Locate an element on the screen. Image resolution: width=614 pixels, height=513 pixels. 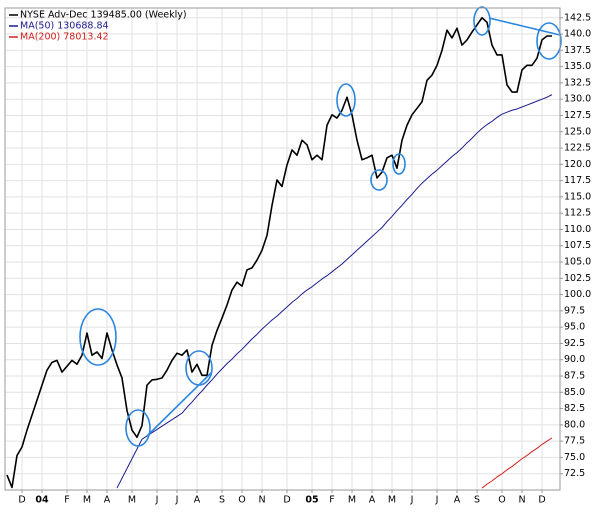
y-tick-label: 85.0 is located at coordinates (574, 392).